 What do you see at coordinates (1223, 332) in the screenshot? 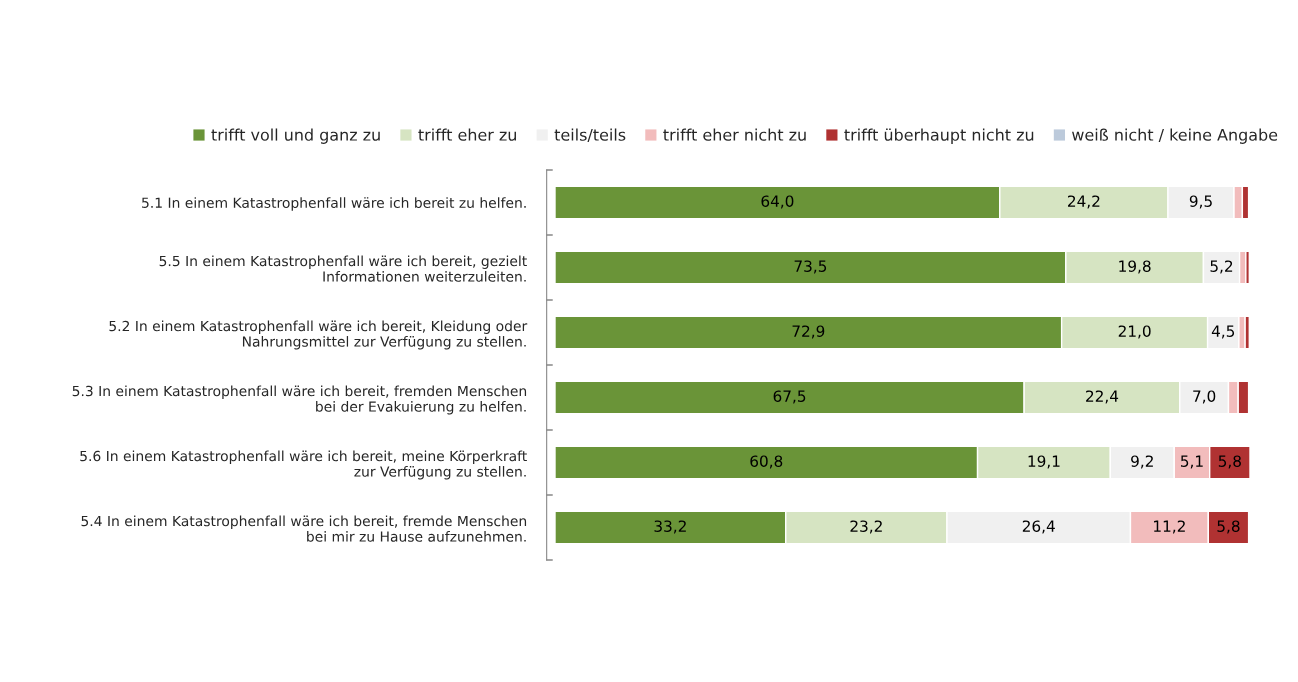
I see `data-label: 4,5` at bounding box center [1223, 332].